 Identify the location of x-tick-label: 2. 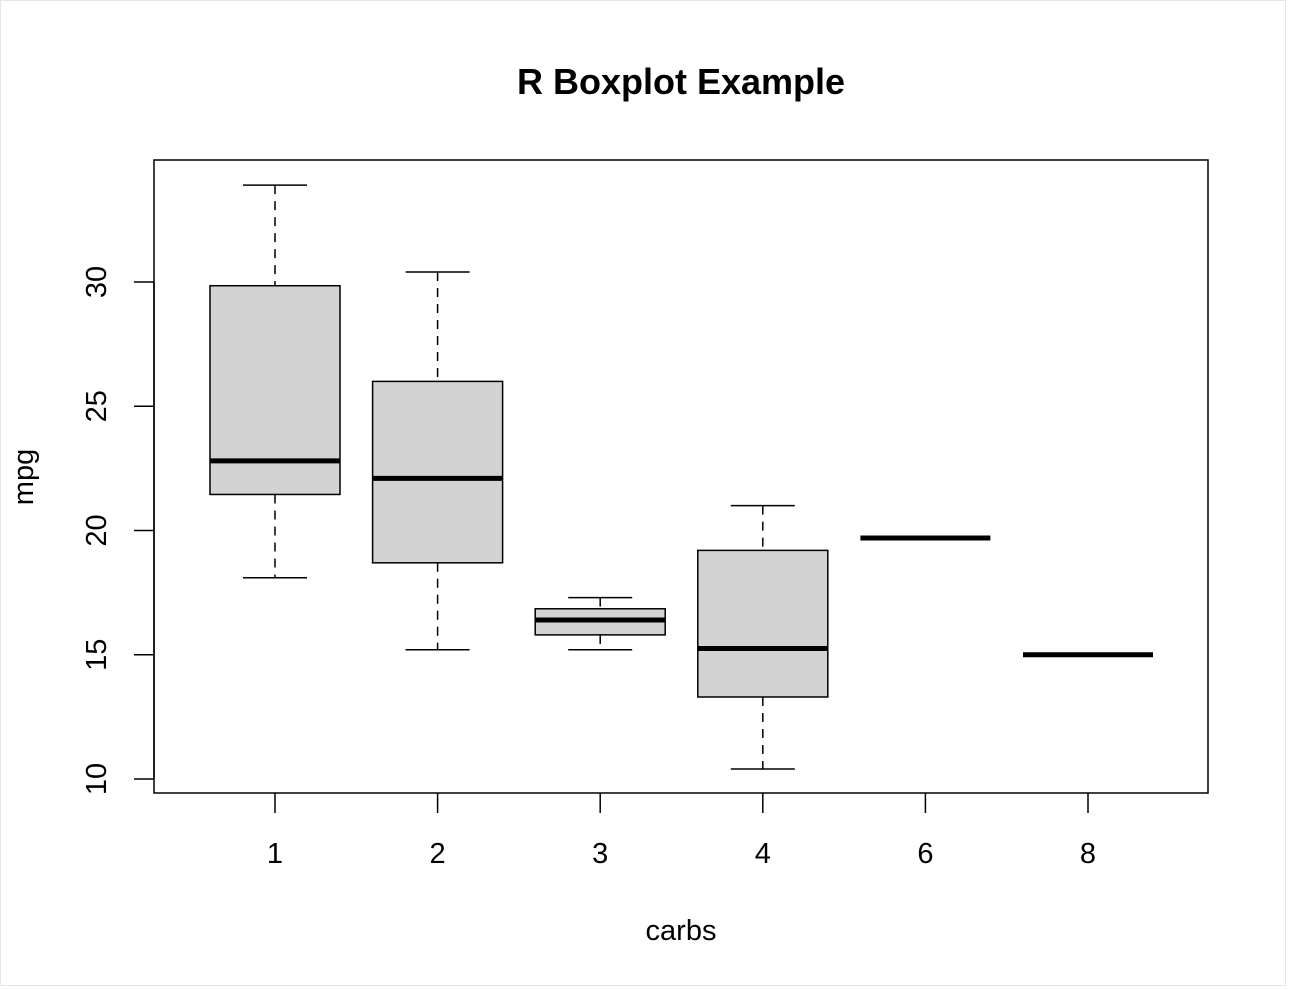
(438, 854).